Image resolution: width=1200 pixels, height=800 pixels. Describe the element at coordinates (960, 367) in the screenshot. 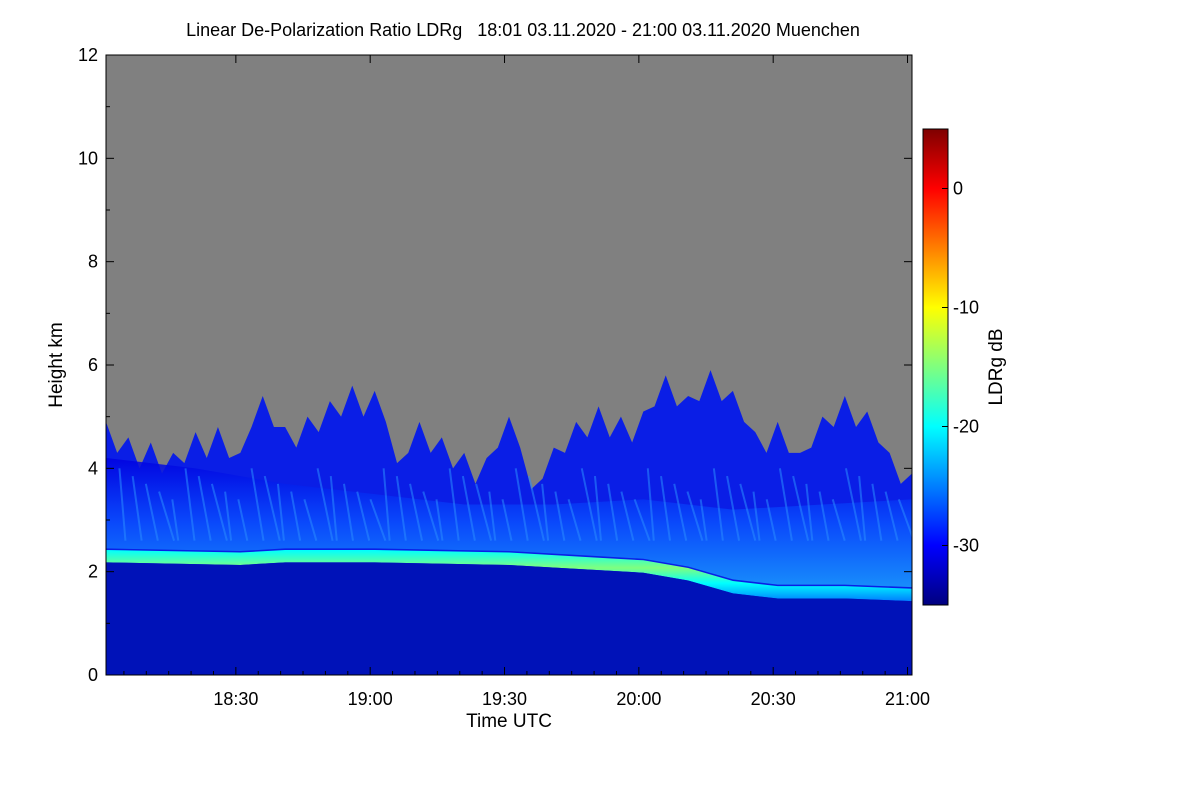

I see `colorbar-ticks: 0 -10 -20 -30` at that location.